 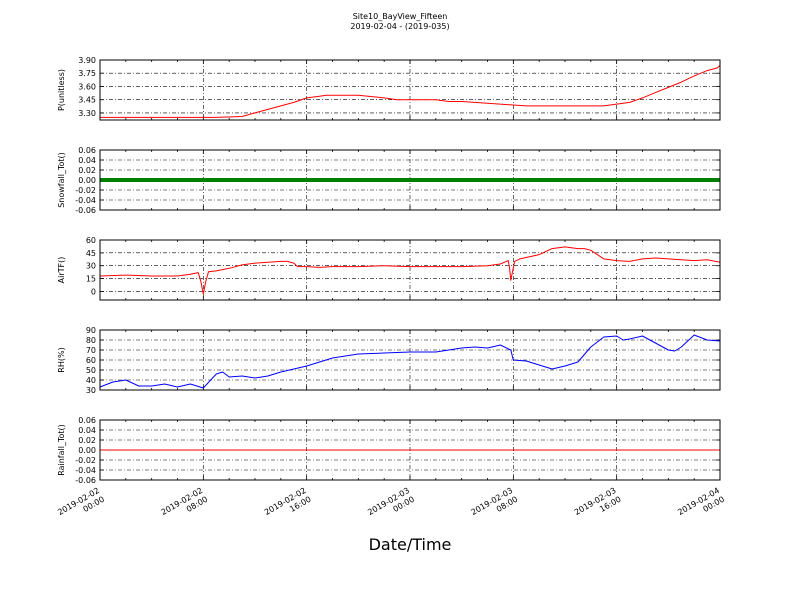 I want to click on y-tick-label-1-1: 3.30, so click(x=87, y=113).